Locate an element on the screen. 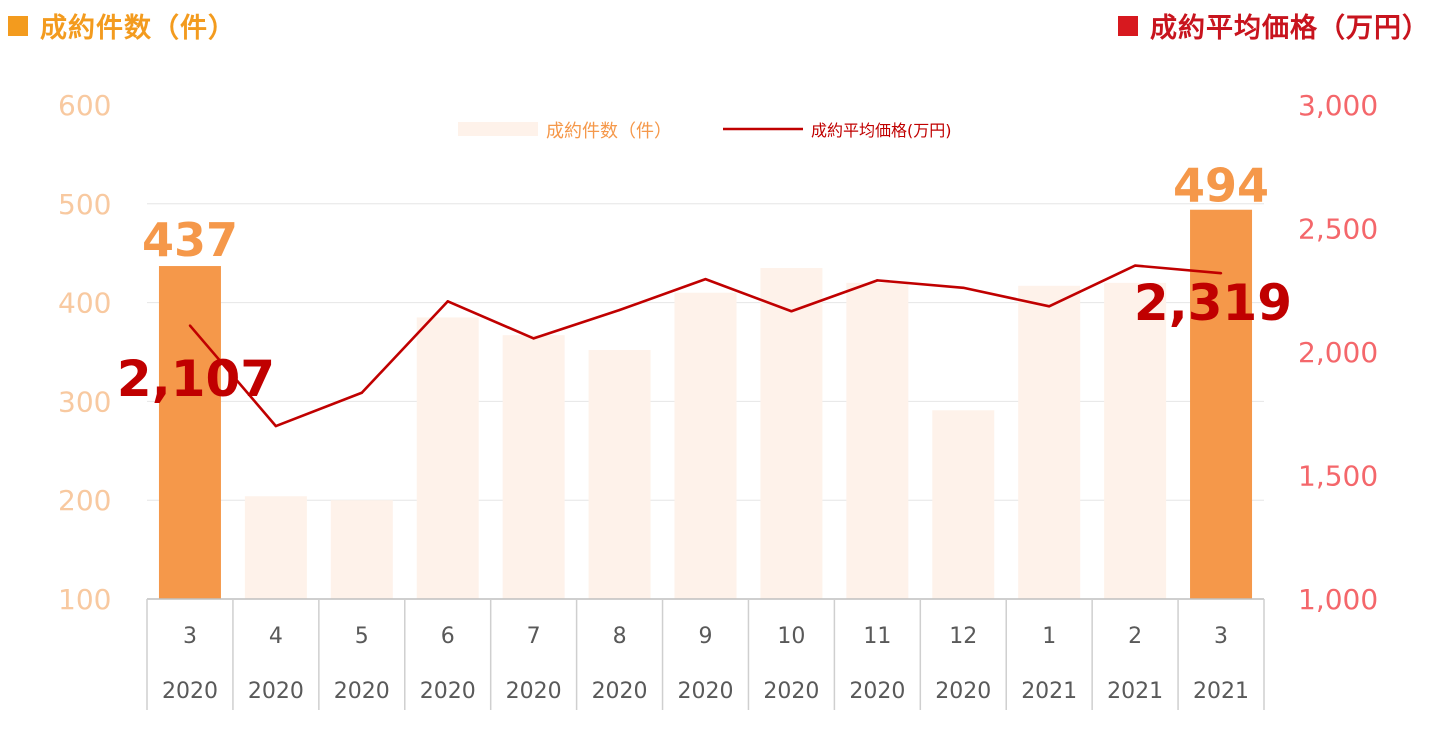 The image size is (1440, 738). right-axis-tick: 3,000 is located at coordinates (1338, 105).